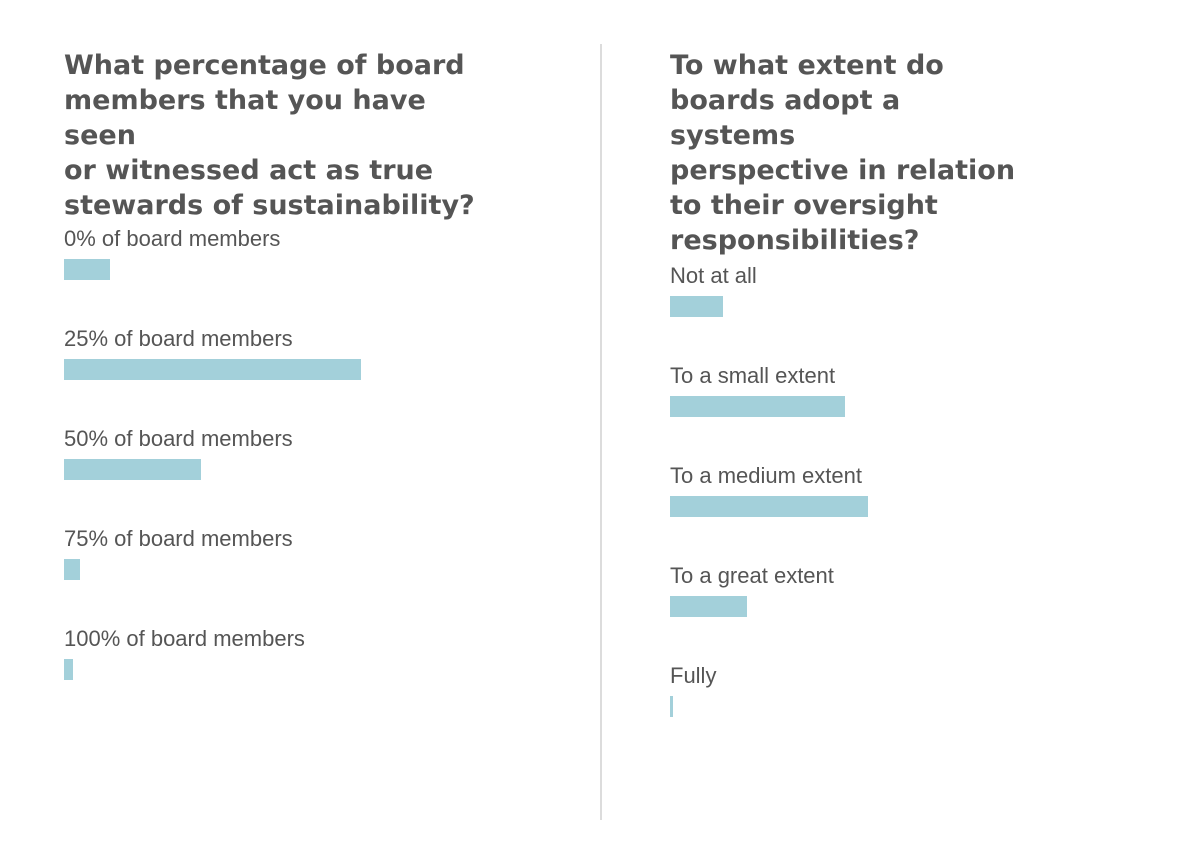 This screenshot has height=859, width=1200. I want to click on bar-label: 25% of board members, so click(178, 338).